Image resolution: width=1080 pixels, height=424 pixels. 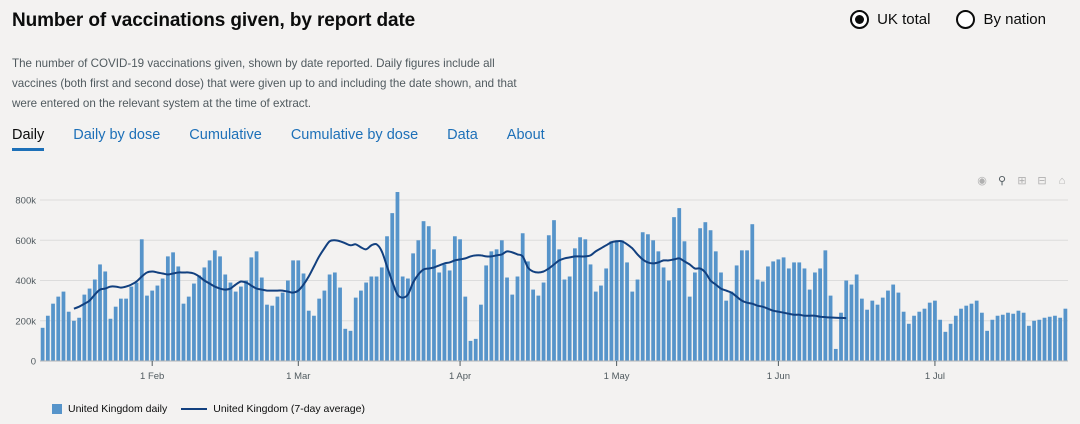 I want to click on tab-daily-by-dose: Daily by dose, so click(x=117, y=135).